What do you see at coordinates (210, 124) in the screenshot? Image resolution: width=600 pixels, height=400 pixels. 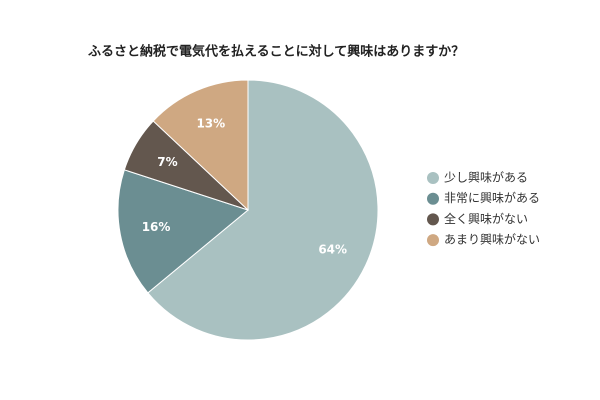 I see `data-label: 13%` at bounding box center [210, 124].